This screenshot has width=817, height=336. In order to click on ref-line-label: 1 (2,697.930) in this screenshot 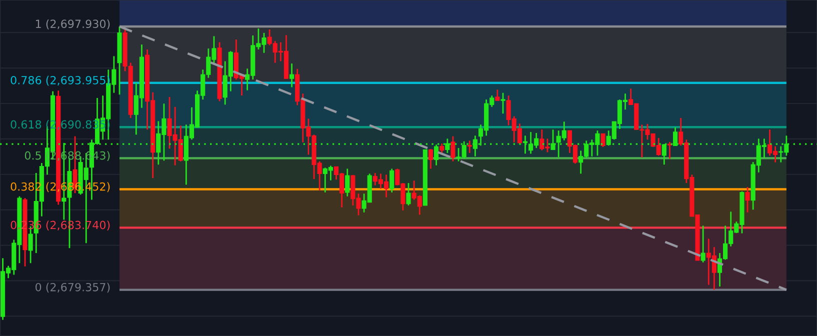, I will do `click(73, 24)`.